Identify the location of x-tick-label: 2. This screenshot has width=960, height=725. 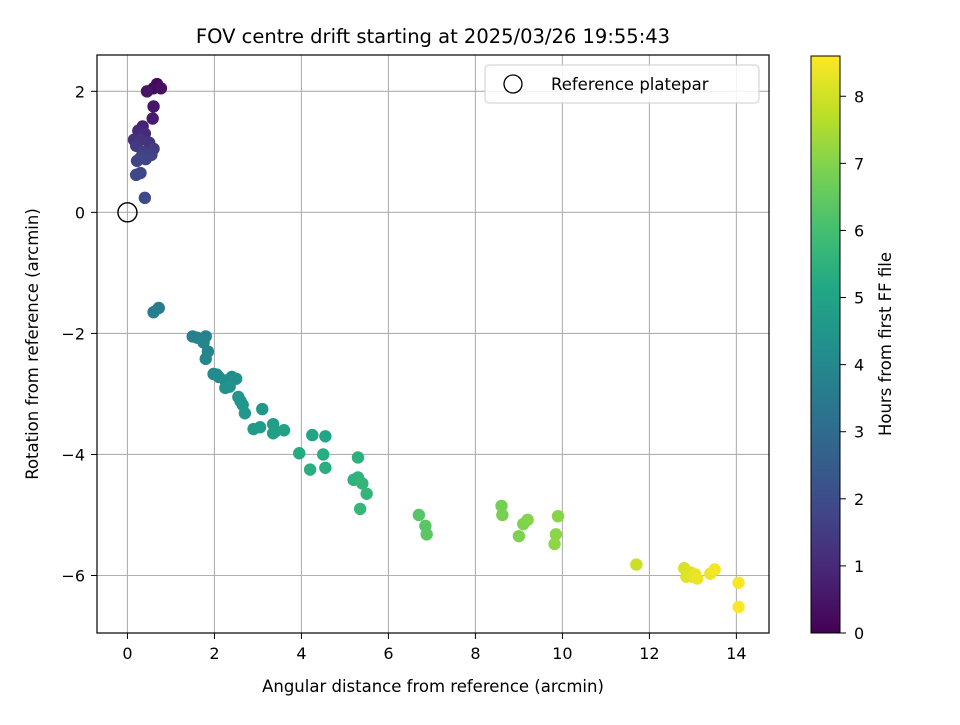
(214, 653).